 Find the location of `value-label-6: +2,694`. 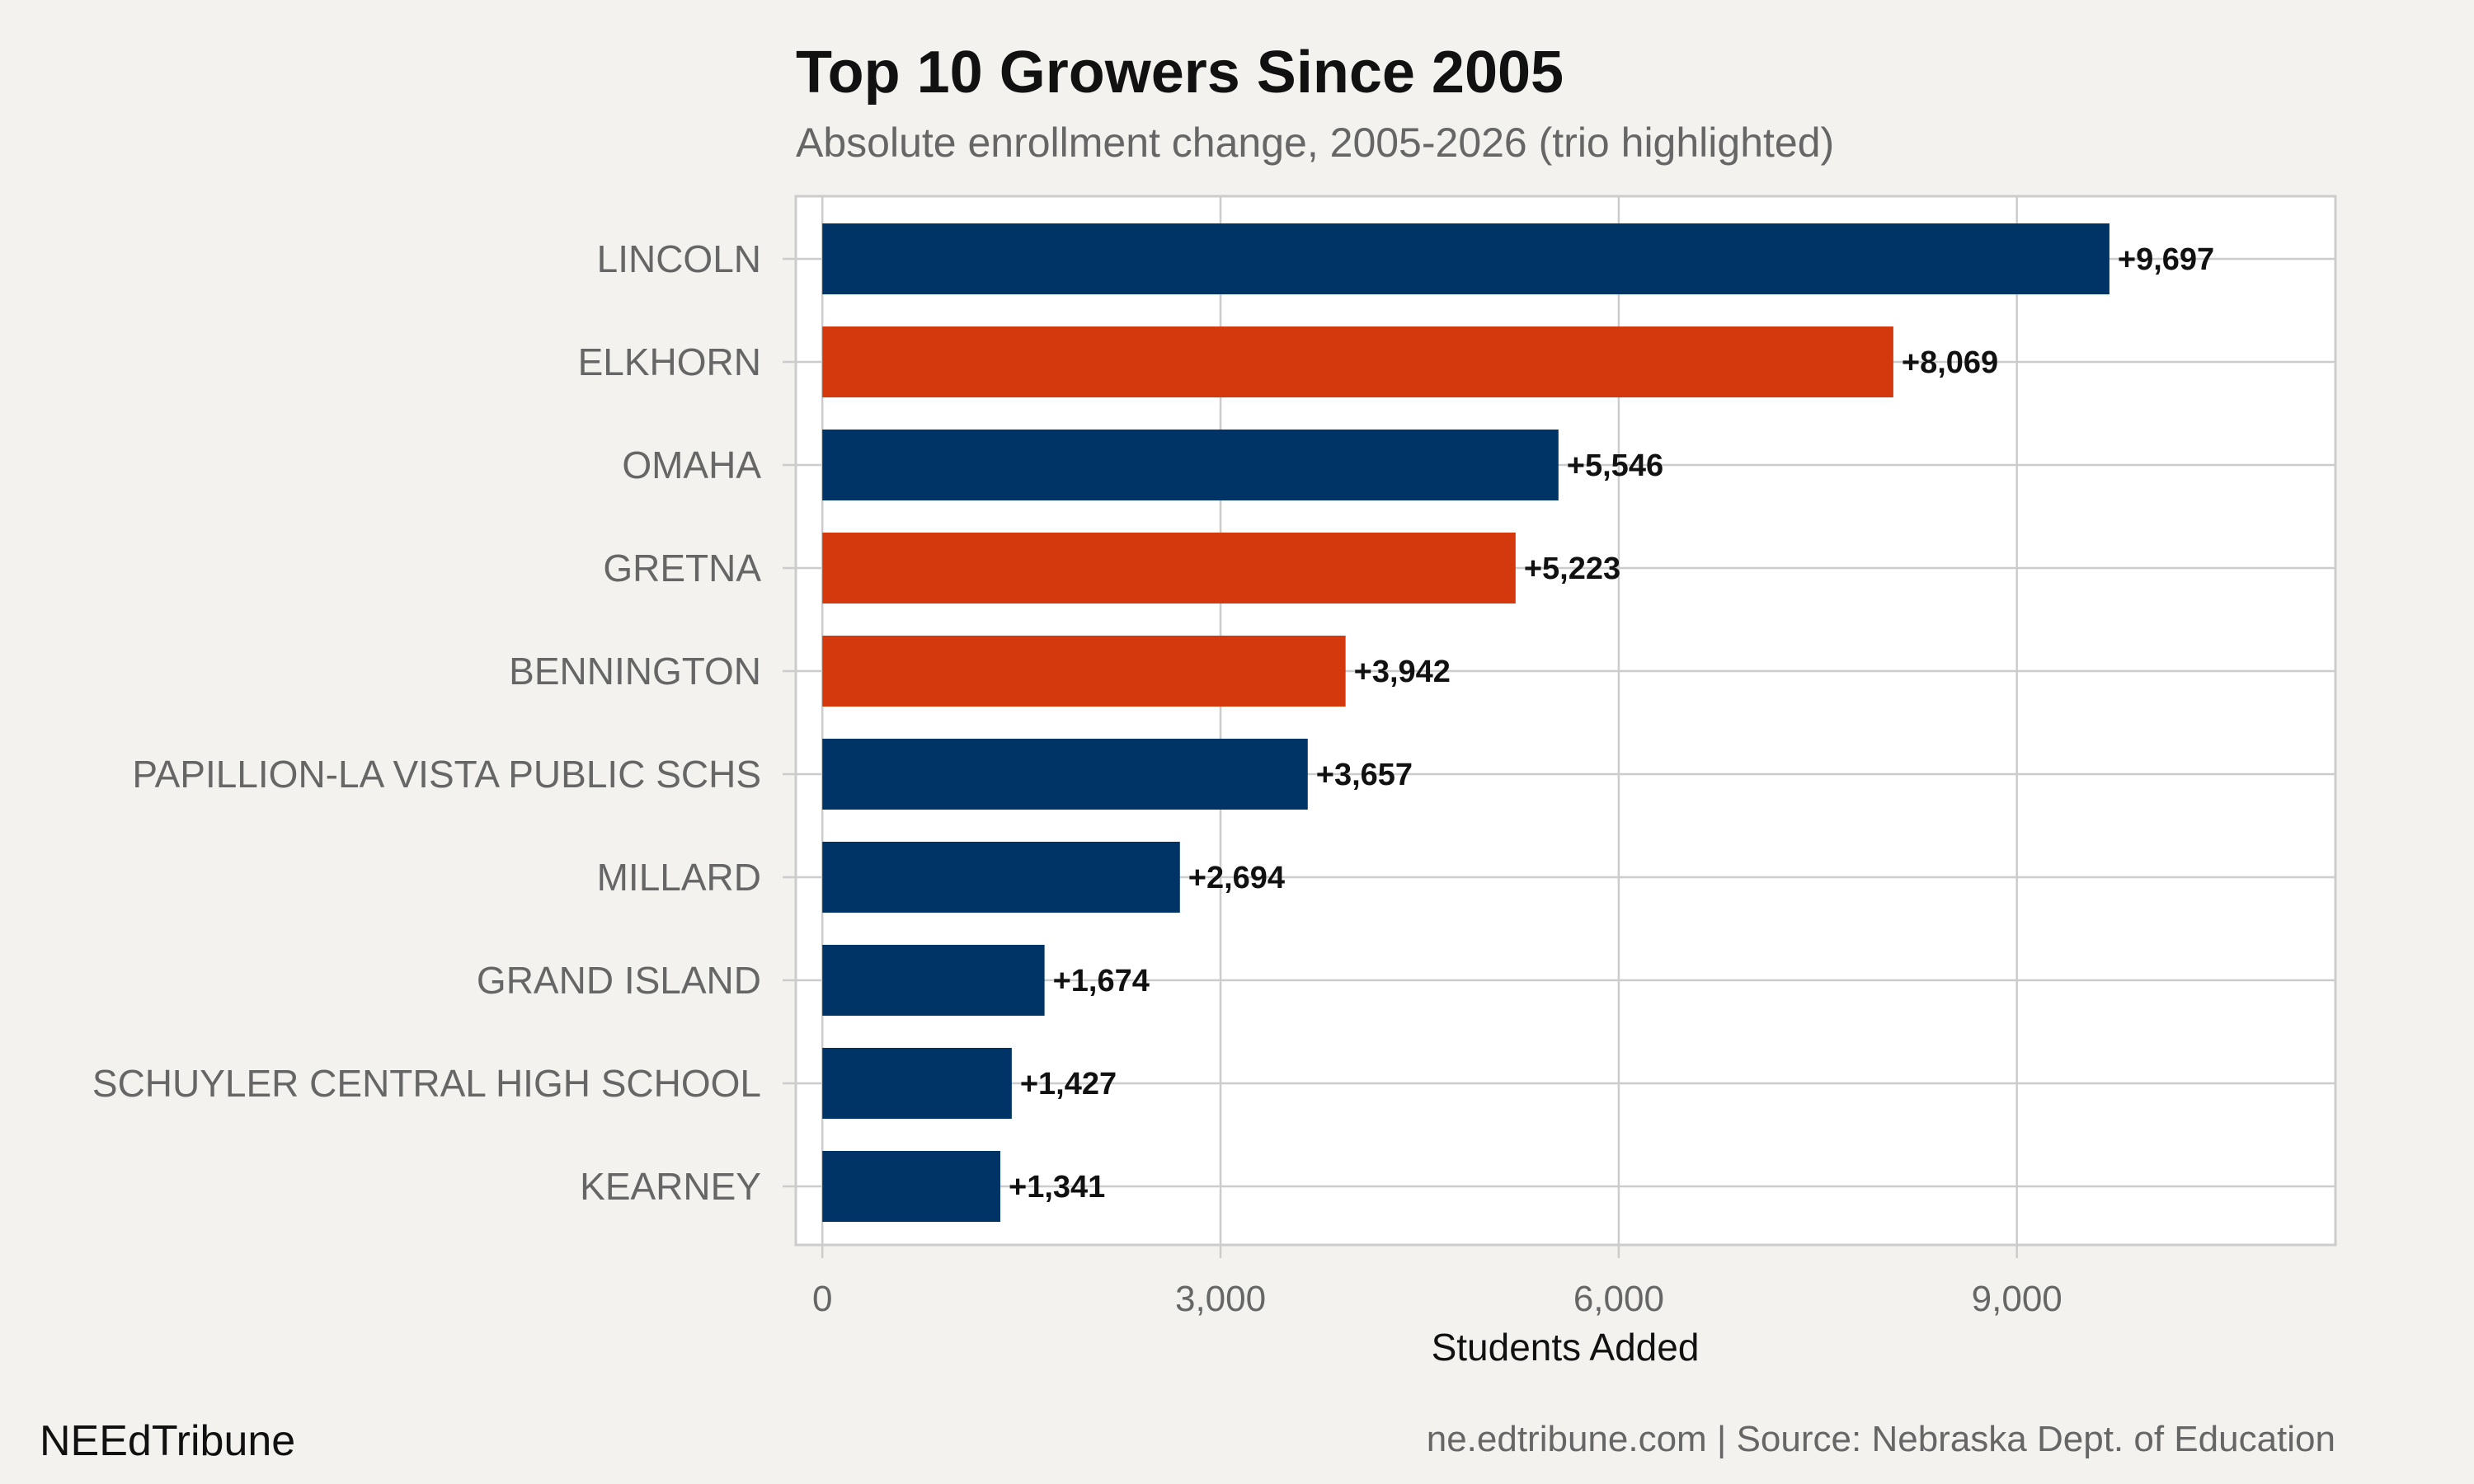

value-label-6: +2,694 is located at coordinates (1236, 878).